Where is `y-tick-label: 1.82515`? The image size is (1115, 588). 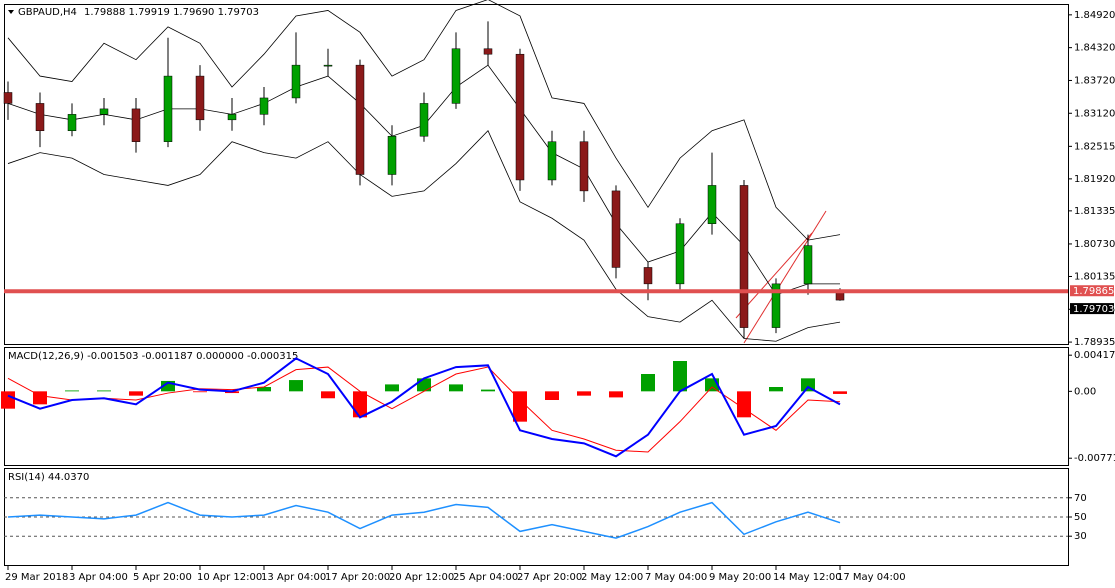 y-tick-label: 1.82515 is located at coordinates (1094, 146).